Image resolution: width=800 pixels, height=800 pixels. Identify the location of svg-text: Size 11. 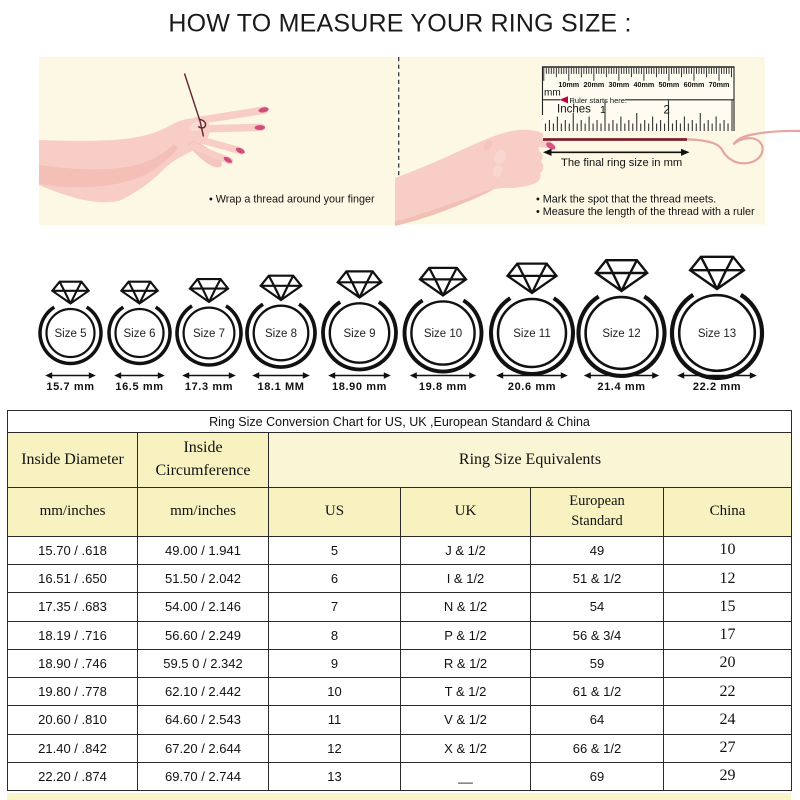
(532, 334).